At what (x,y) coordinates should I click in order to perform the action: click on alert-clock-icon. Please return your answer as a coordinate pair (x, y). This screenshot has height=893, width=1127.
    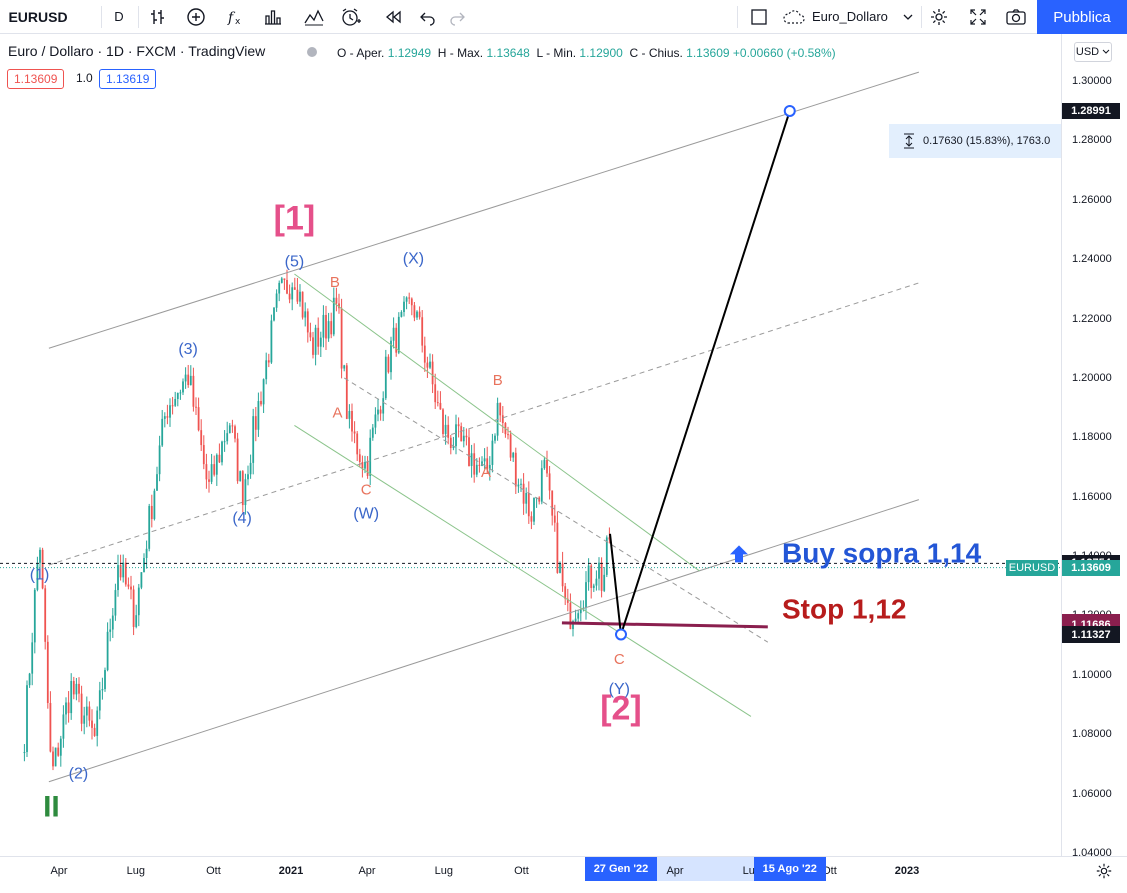
    Looking at the image, I should click on (351, 16).